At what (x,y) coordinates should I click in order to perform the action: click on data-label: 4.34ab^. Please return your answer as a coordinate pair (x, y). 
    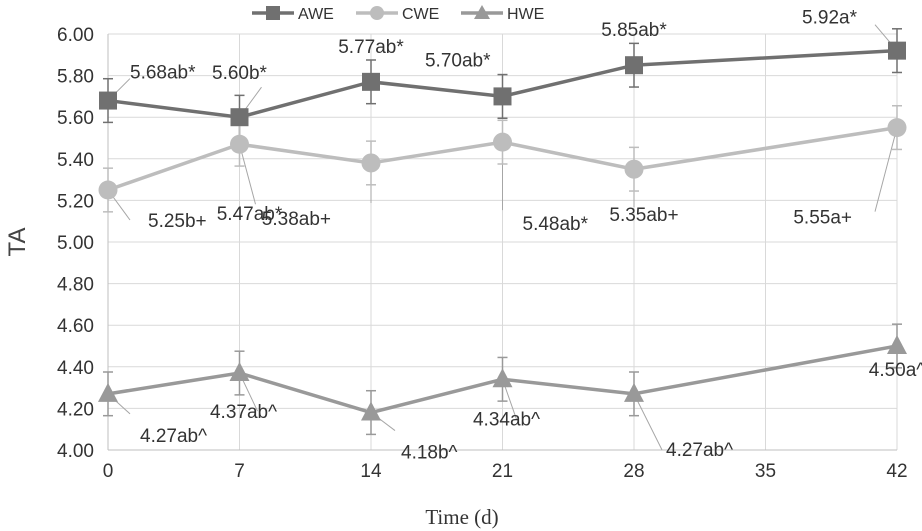
    Looking at the image, I should click on (506, 419).